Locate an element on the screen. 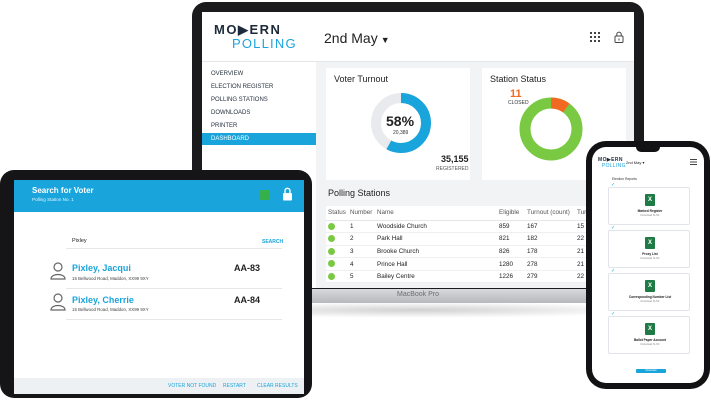 The height and width of the screenshot is (401, 711). name-cell: Woodside Church is located at coordinates (436, 227).